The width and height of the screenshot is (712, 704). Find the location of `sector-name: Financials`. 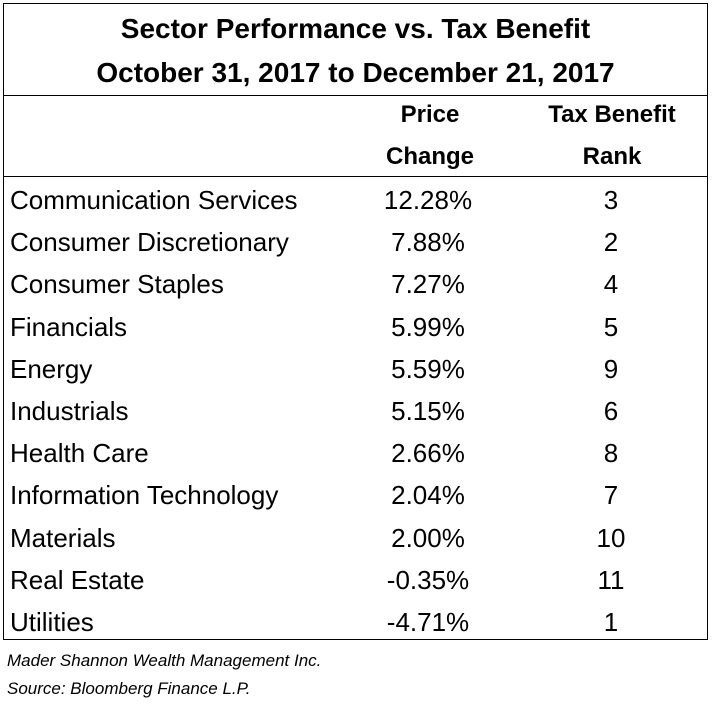

sector-name: Financials is located at coordinates (69, 326).